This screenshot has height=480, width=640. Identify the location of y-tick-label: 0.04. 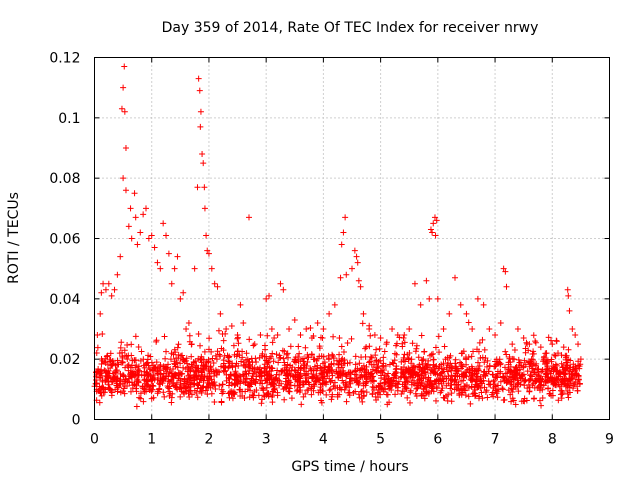
(64, 300).